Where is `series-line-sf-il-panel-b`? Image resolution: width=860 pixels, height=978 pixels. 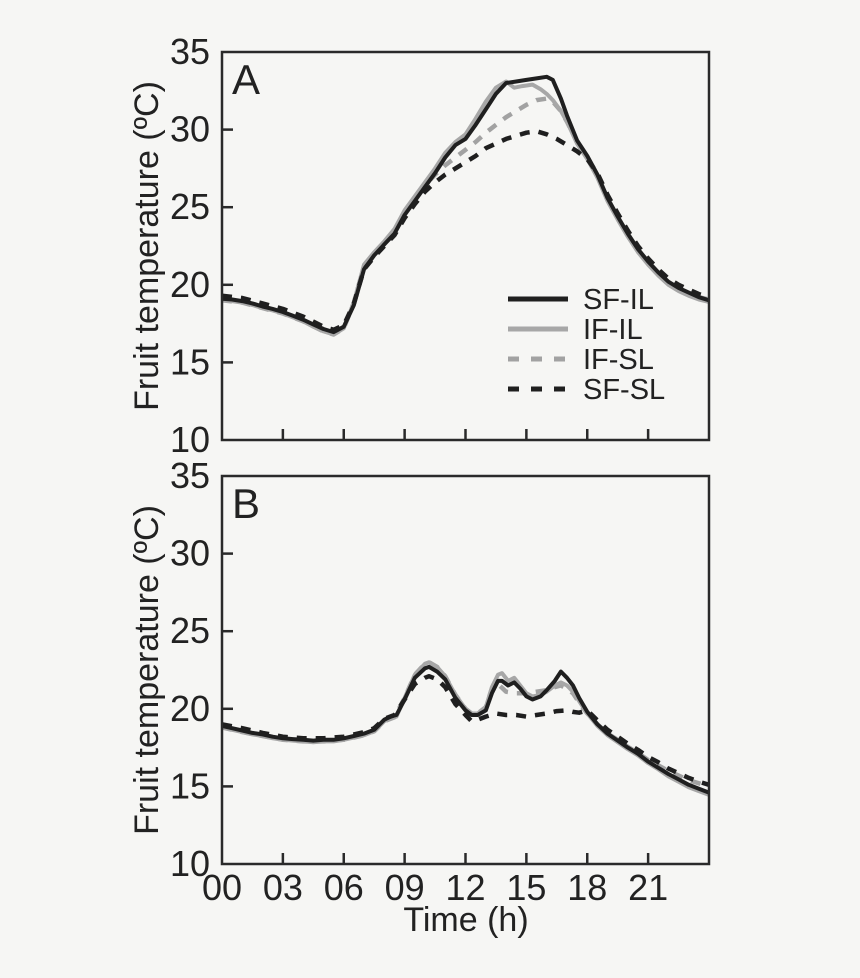 series-line-sf-il-panel-b is located at coordinates (465, 729).